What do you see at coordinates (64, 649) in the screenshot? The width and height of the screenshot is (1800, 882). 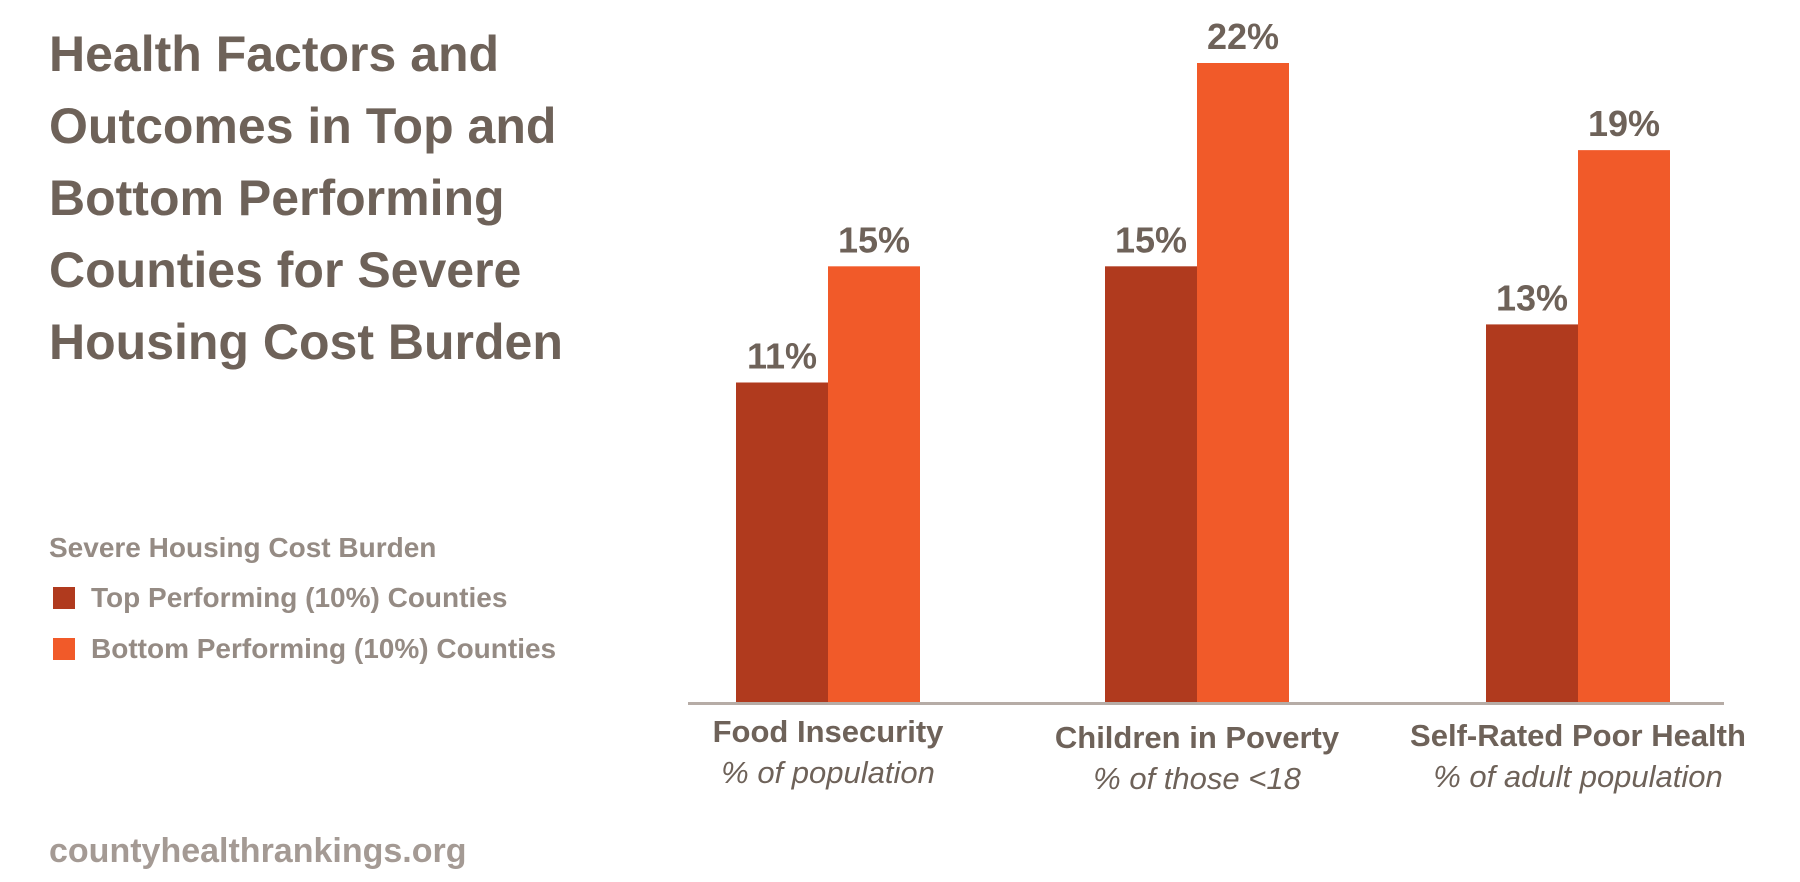 I see `legend-swatch-bottom` at bounding box center [64, 649].